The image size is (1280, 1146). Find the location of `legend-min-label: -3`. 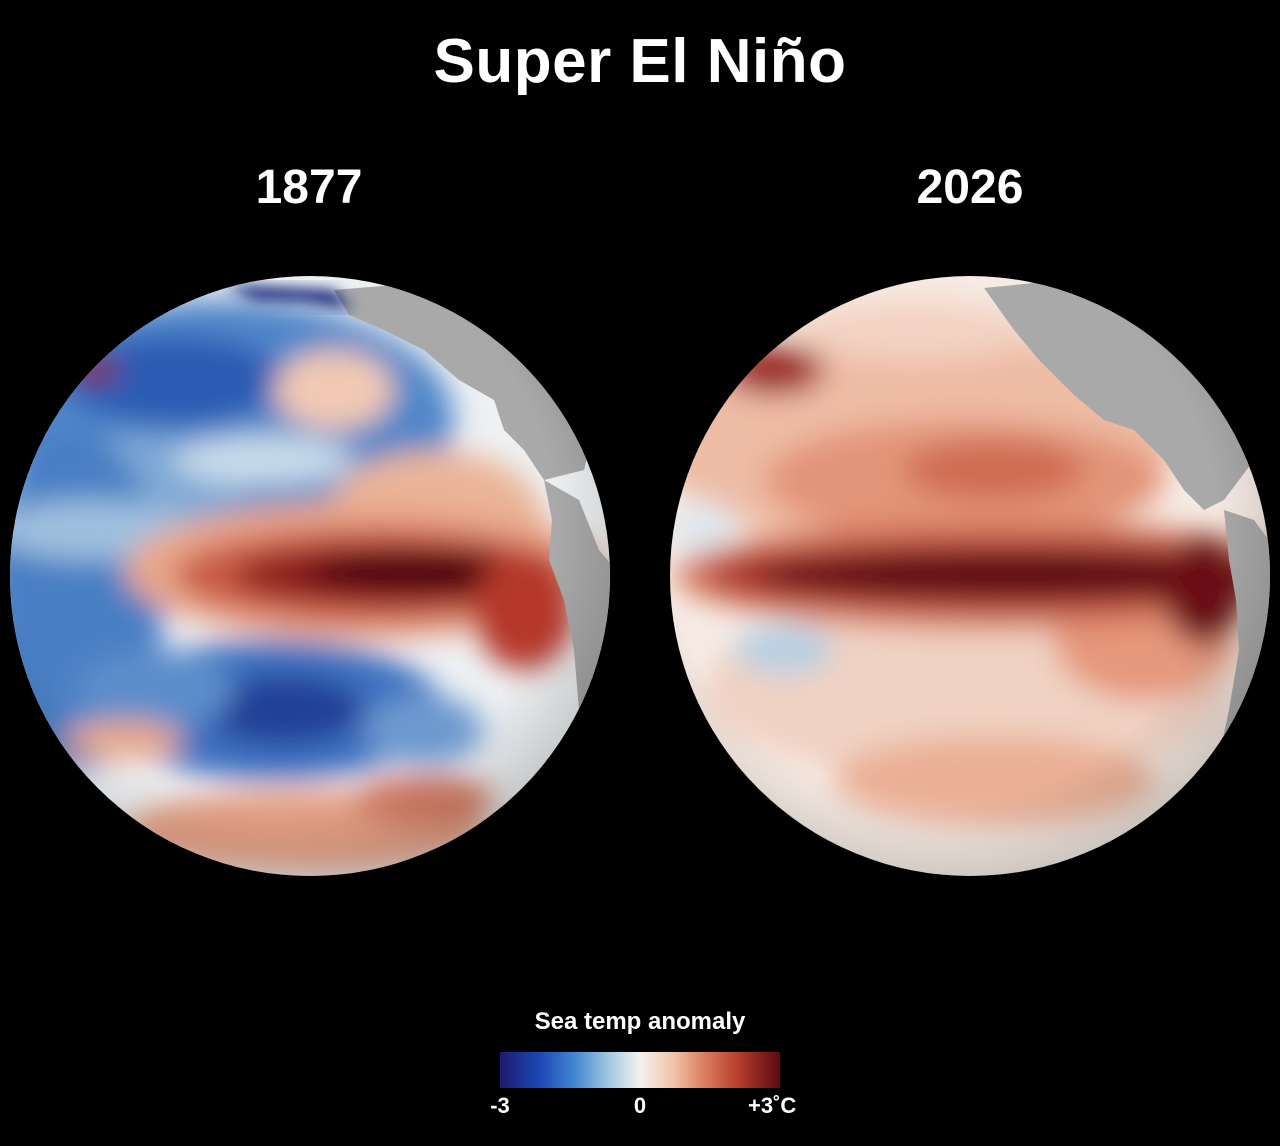

legend-min-label: -3 is located at coordinates (500, 1105).